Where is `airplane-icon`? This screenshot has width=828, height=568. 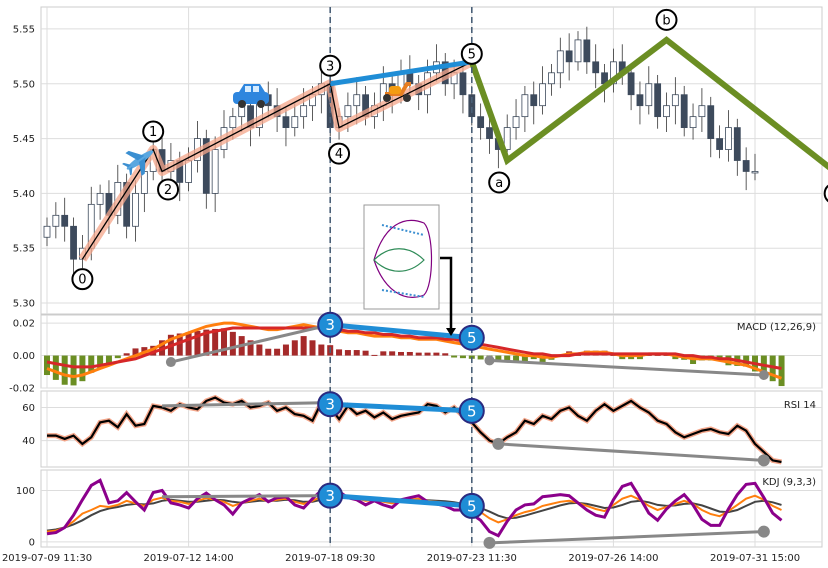
airplane-icon is located at coordinates (138, 163).